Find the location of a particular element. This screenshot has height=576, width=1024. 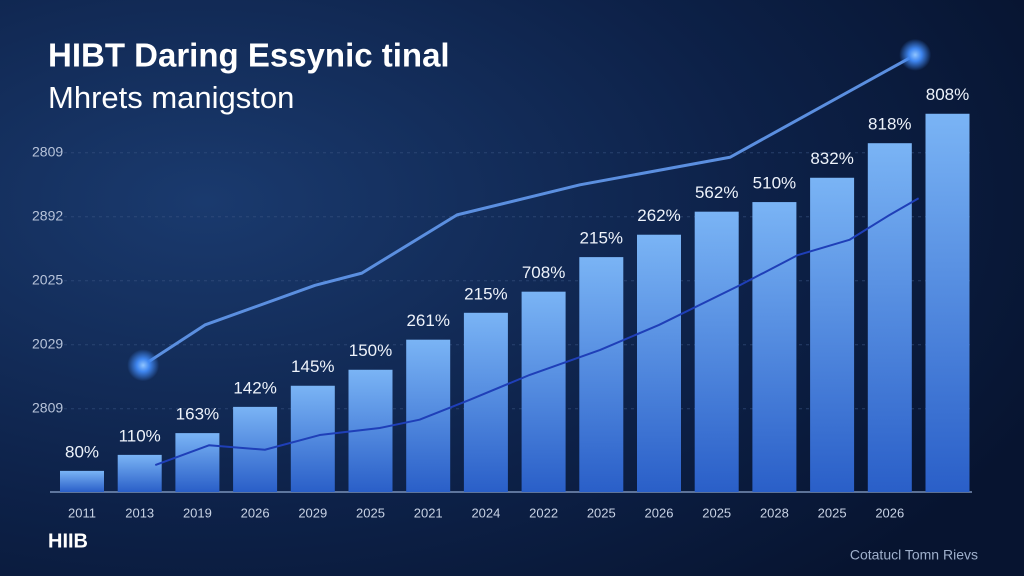

x-tick-label: 2013 is located at coordinates (139, 512).